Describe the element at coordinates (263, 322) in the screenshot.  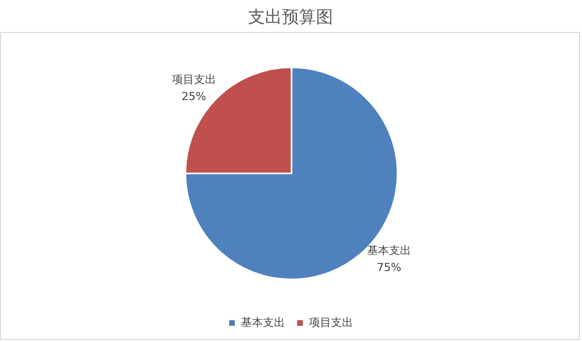
I see `legend-label: 基本支出` at that location.